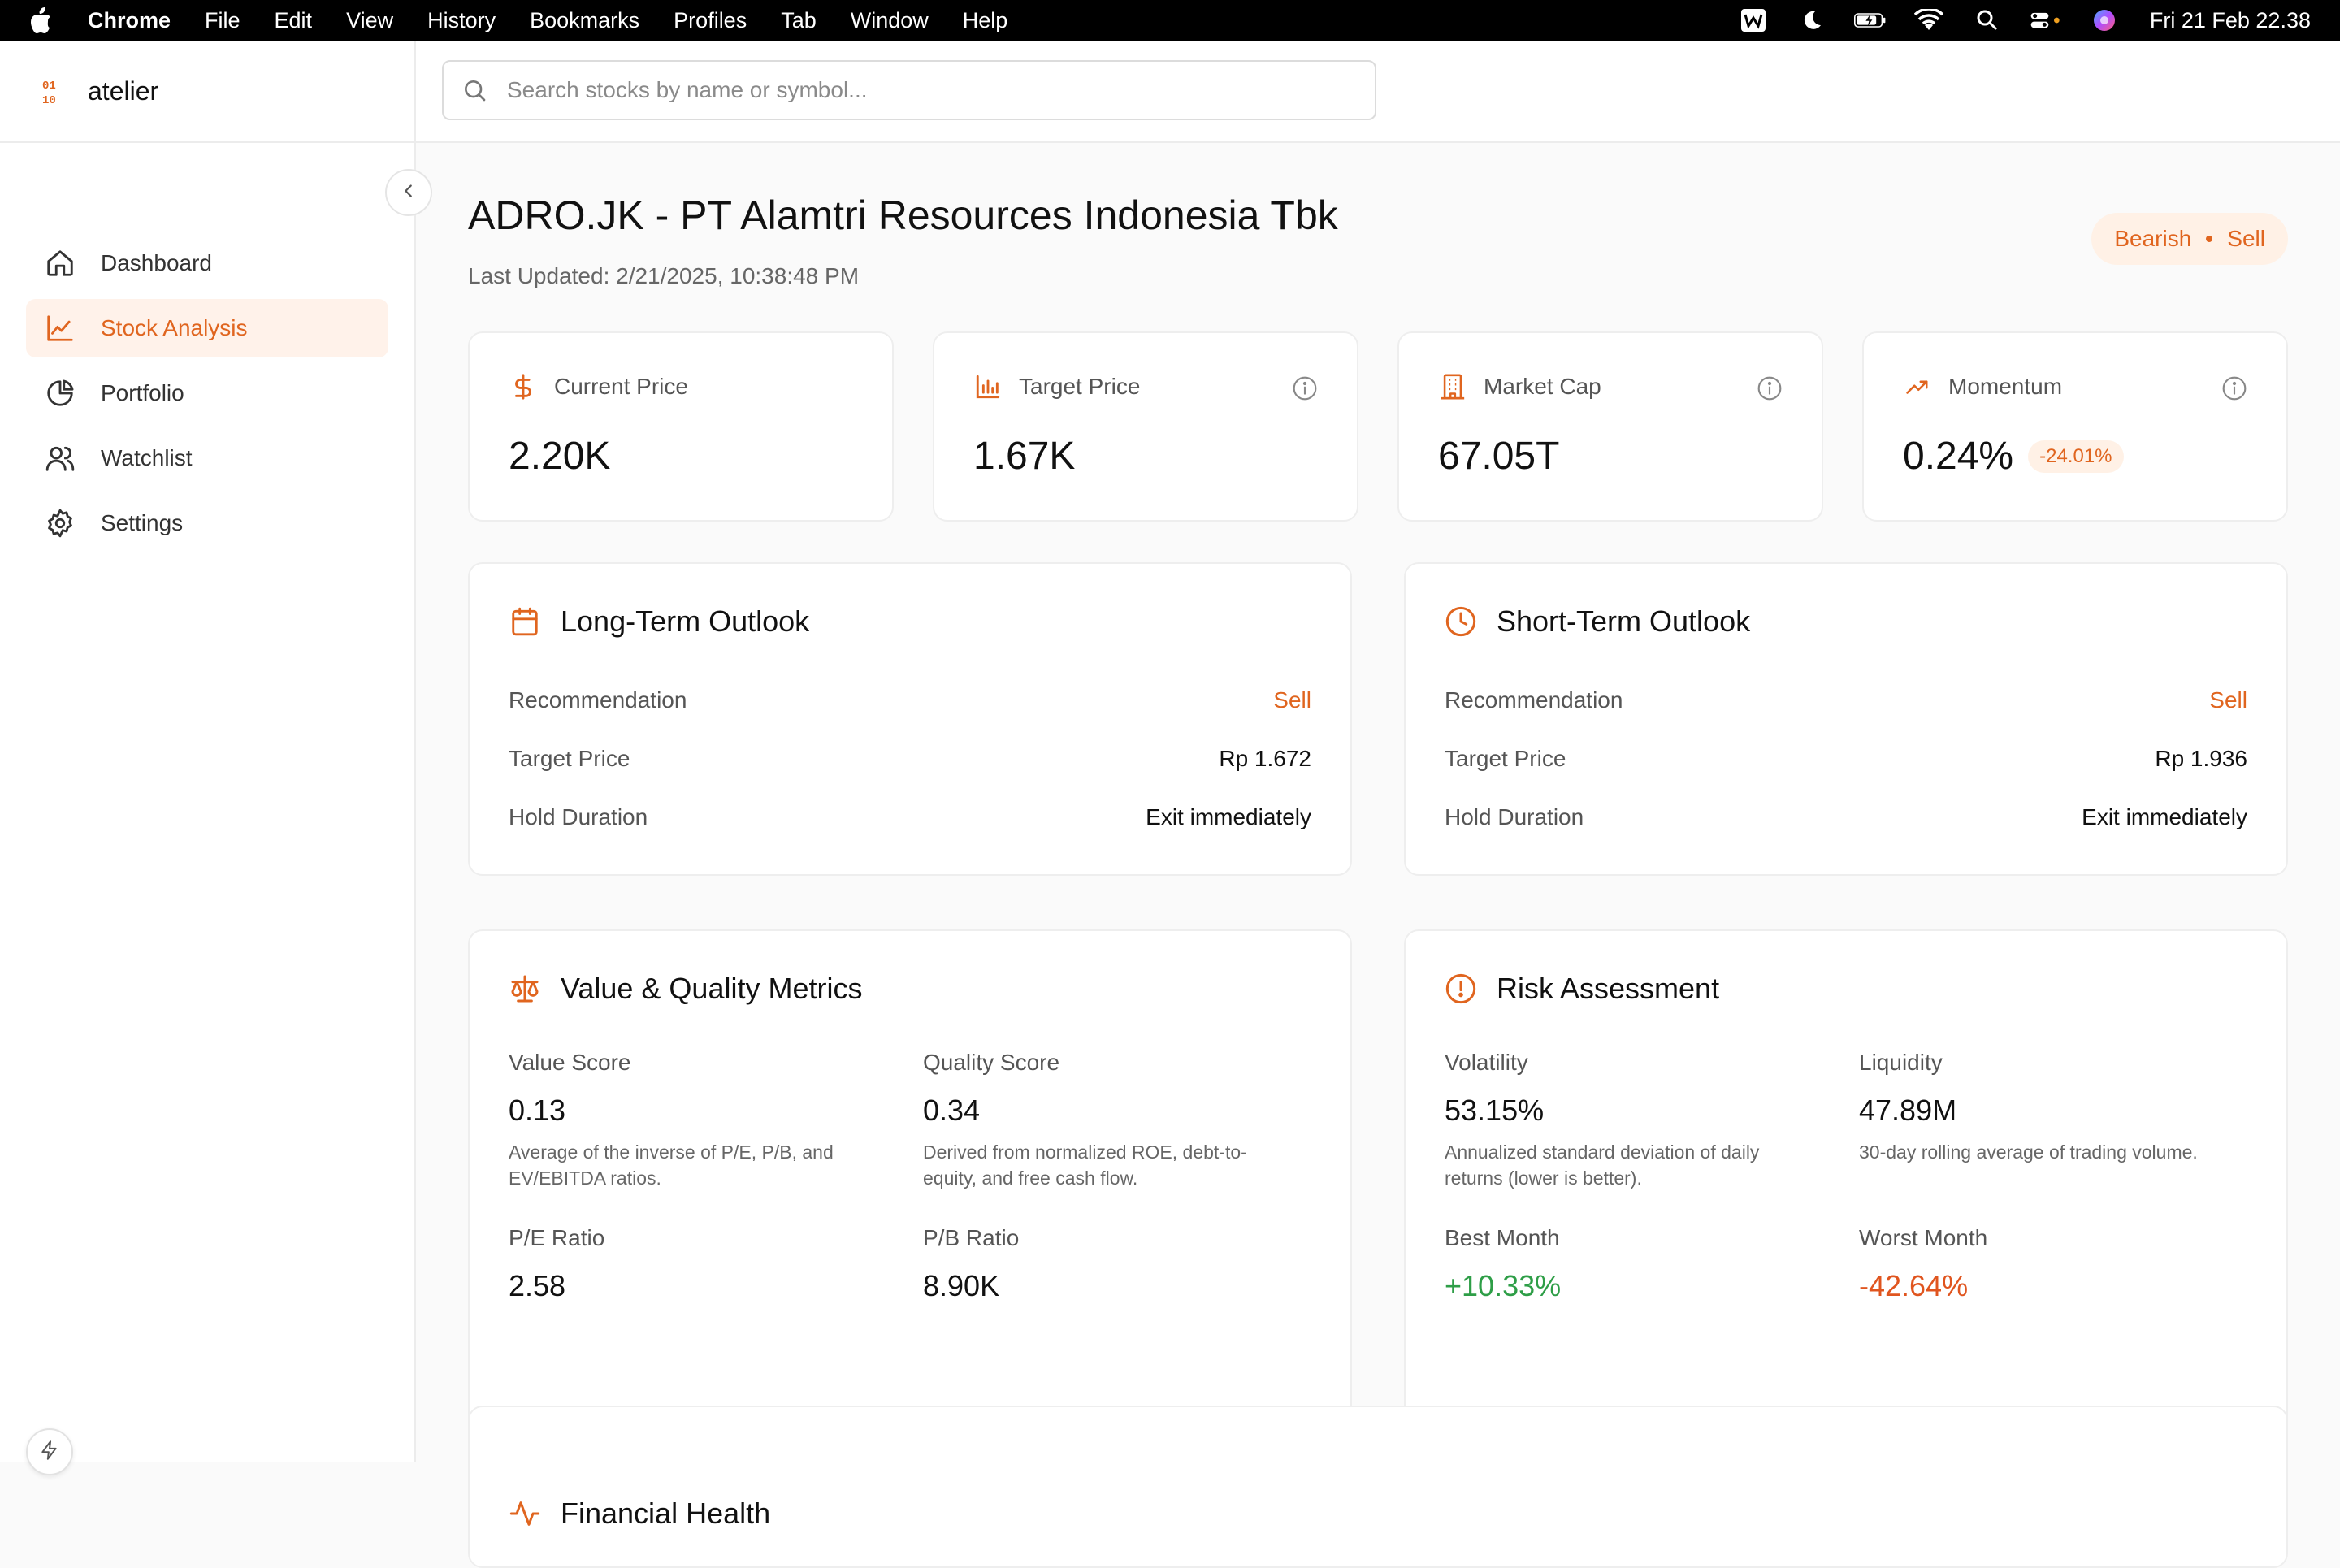  I want to click on metric-value: -42.64%, so click(1914, 1285).